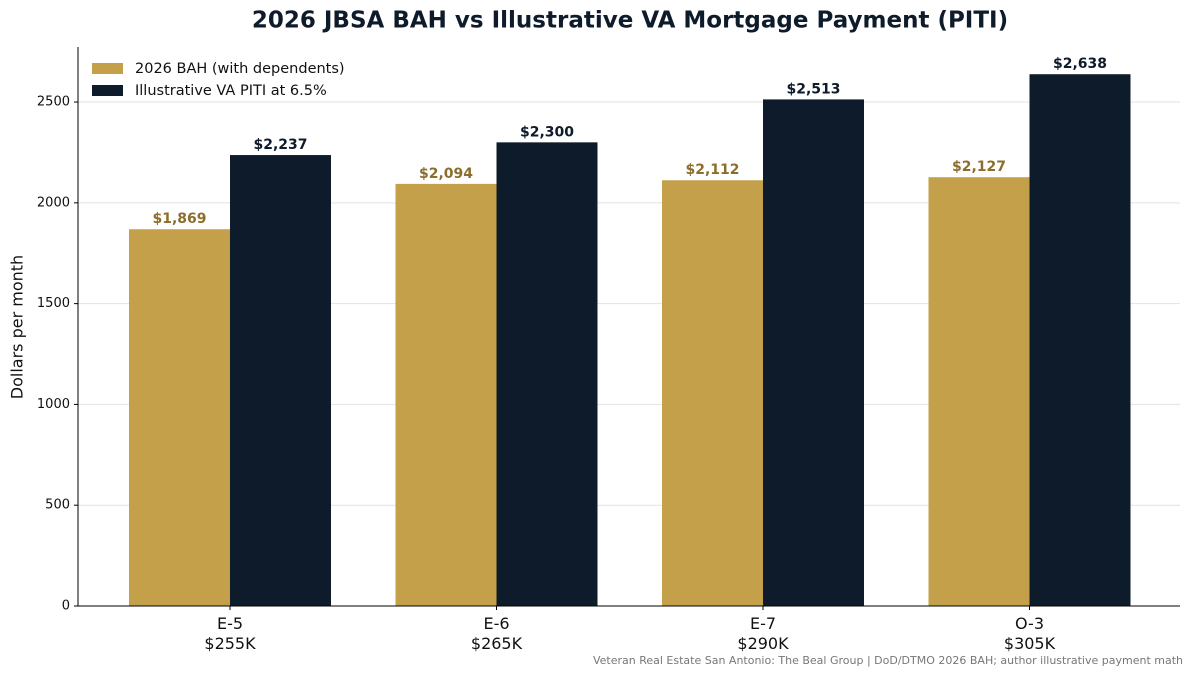  Describe the element at coordinates (231, 91) in the screenshot. I see `legend-label: Illustrative VA PITI at 6.5%` at that location.